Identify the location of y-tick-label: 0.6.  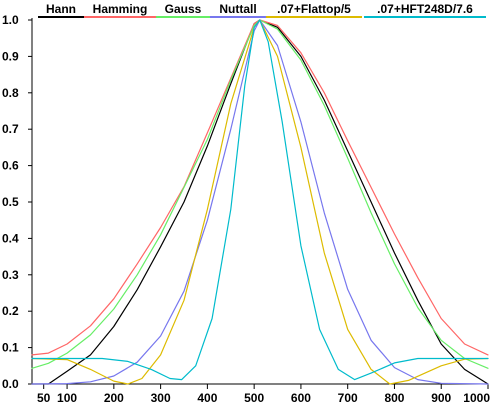
(10, 166).